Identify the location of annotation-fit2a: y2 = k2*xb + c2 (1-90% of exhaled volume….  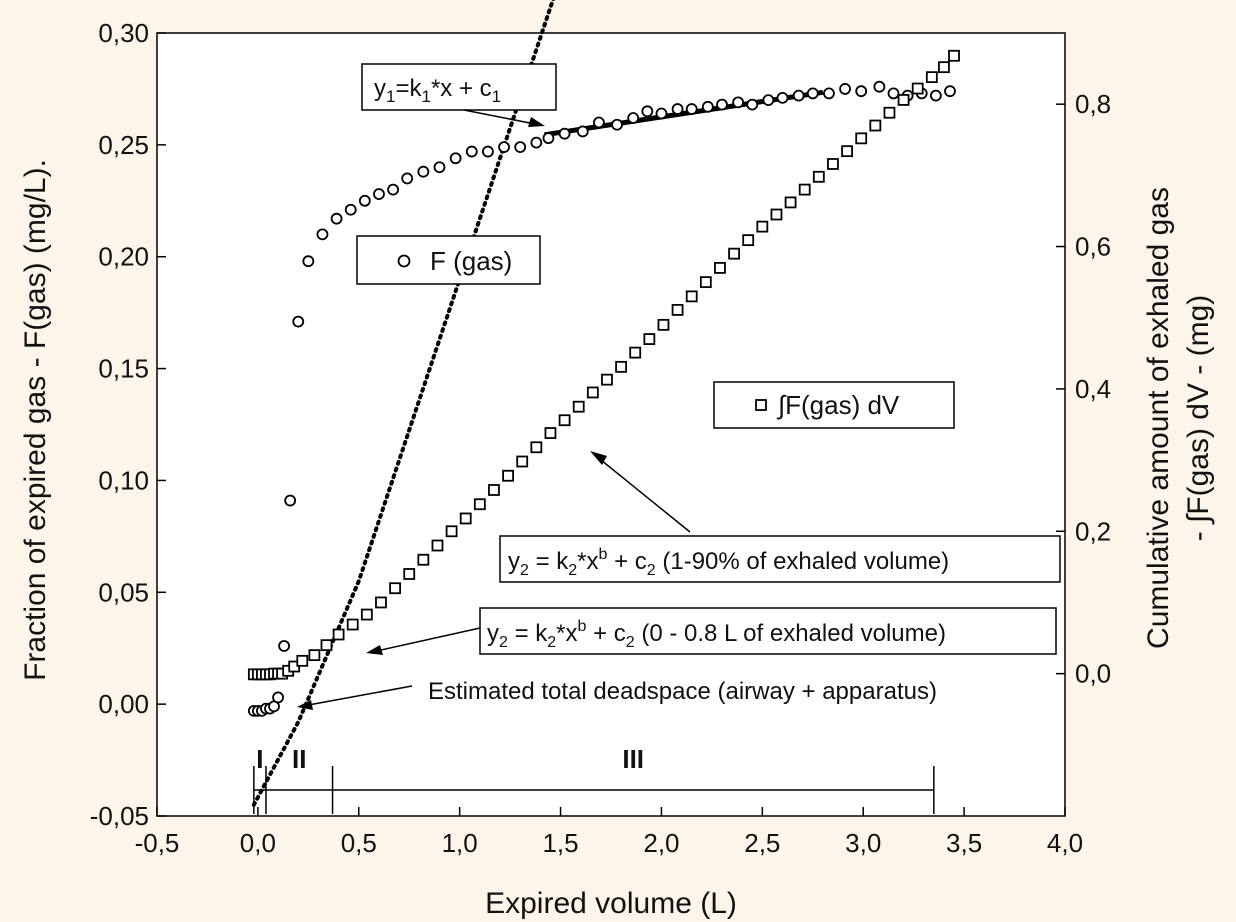
(780, 517).